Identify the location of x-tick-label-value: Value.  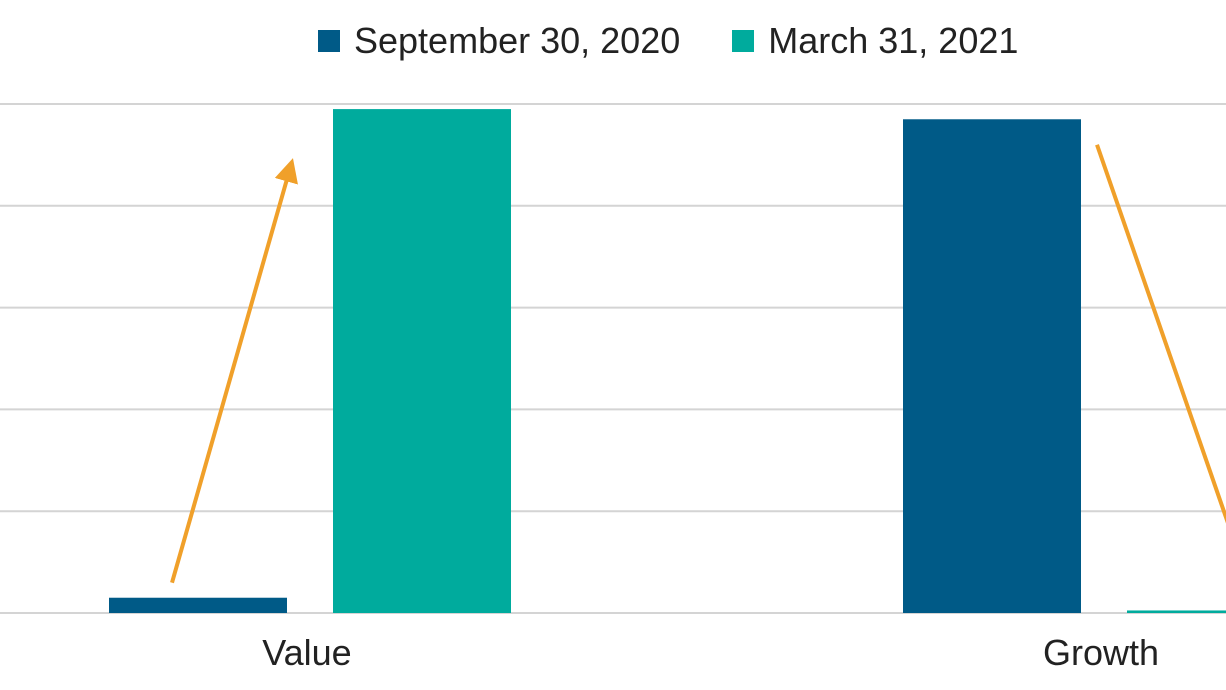
(306, 652).